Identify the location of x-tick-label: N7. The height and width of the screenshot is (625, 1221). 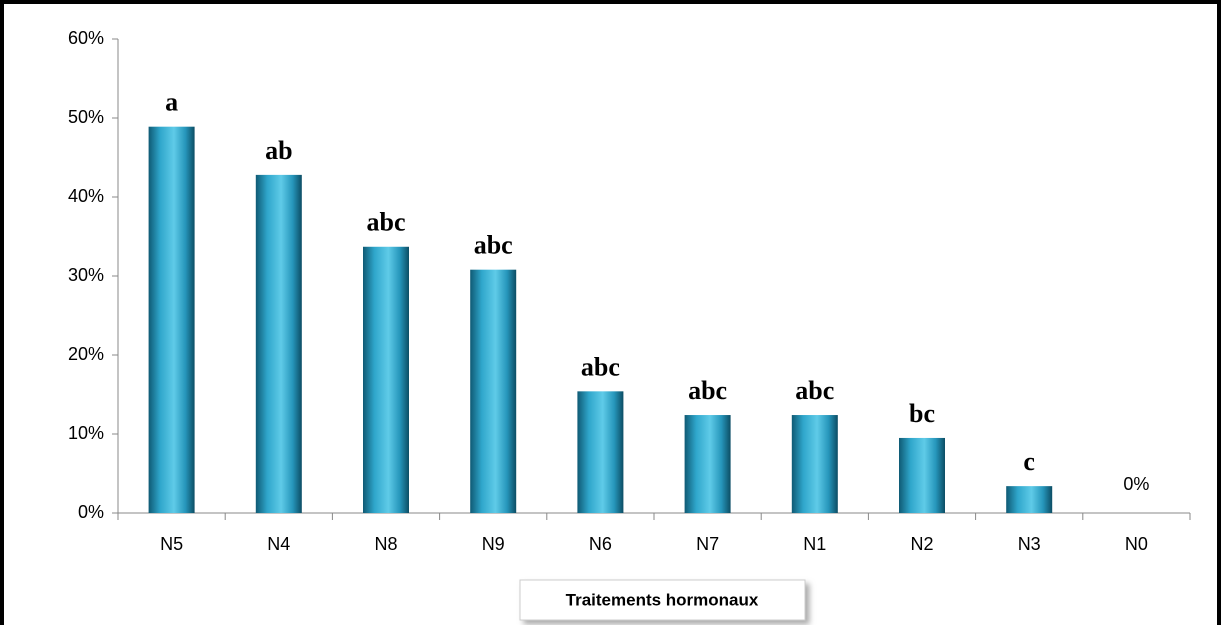
(707, 544).